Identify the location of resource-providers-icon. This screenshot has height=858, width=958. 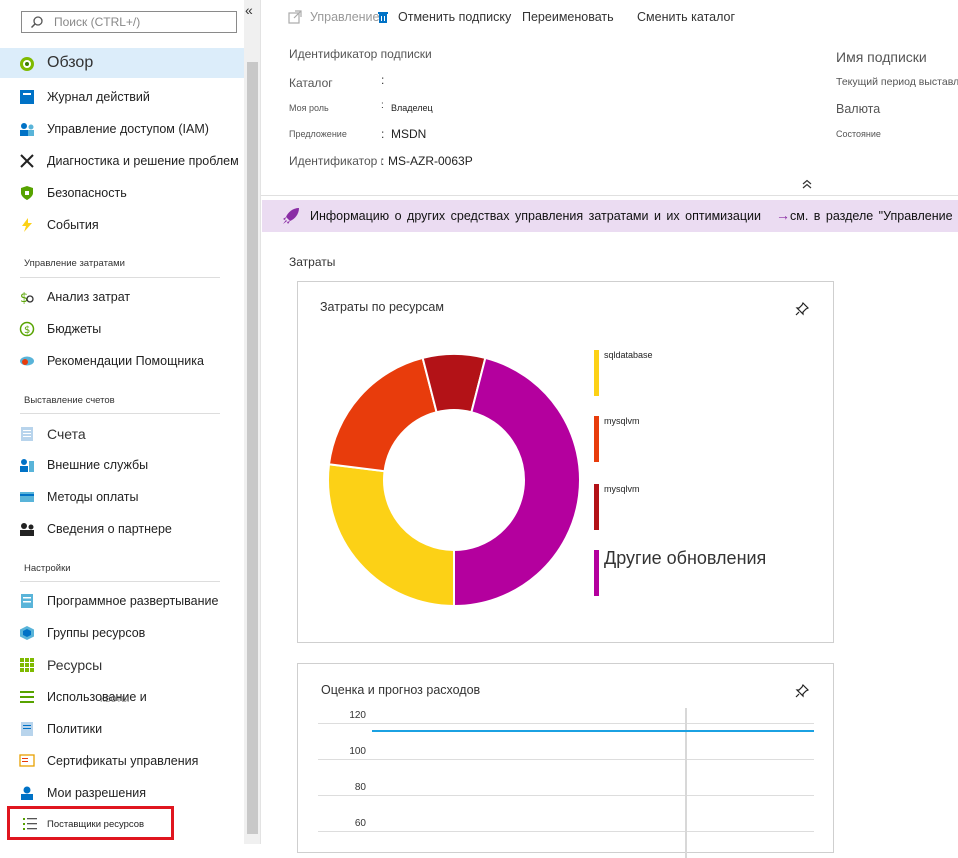
(30, 824).